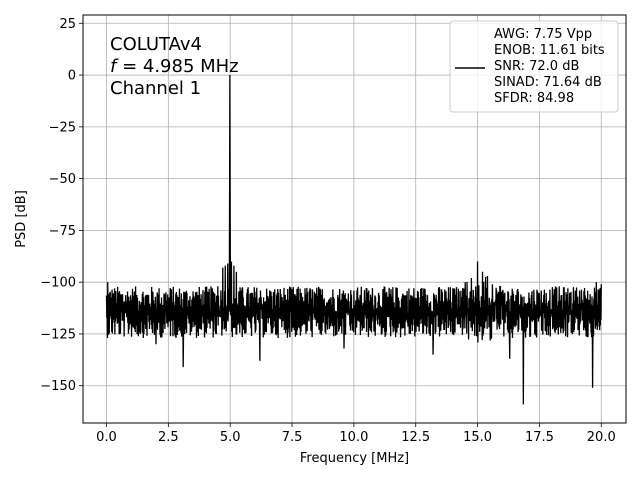 This screenshot has height=480, width=640. I want to click on annotation-frequency: f = 4.985 MHz, so click(174, 66).